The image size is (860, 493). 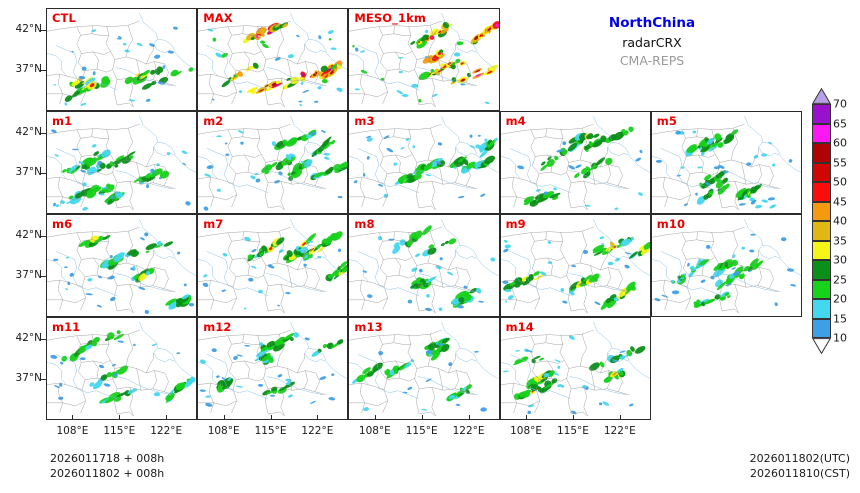 I want to click on colorbar-tick-label: 45, so click(x=840, y=201).